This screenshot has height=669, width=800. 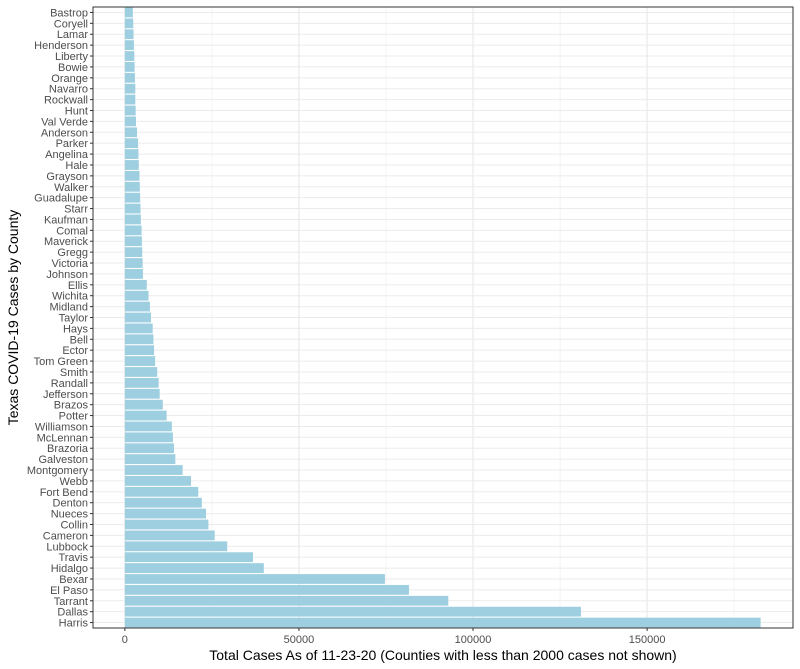 I want to click on y-tick-label: Dallas, so click(x=72, y=613).